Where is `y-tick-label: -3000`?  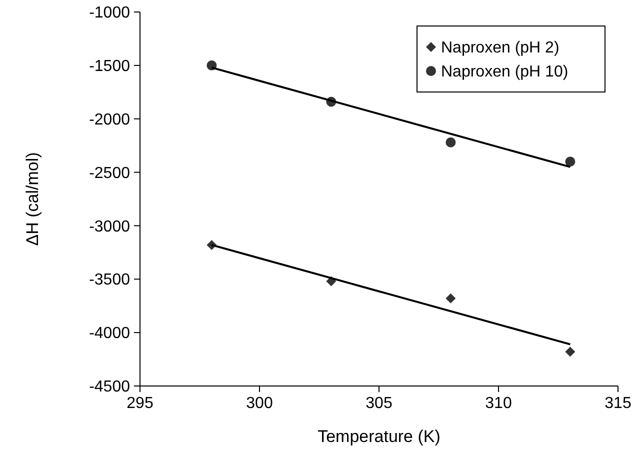 y-tick-label: -3000 is located at coordinates (109, 227).